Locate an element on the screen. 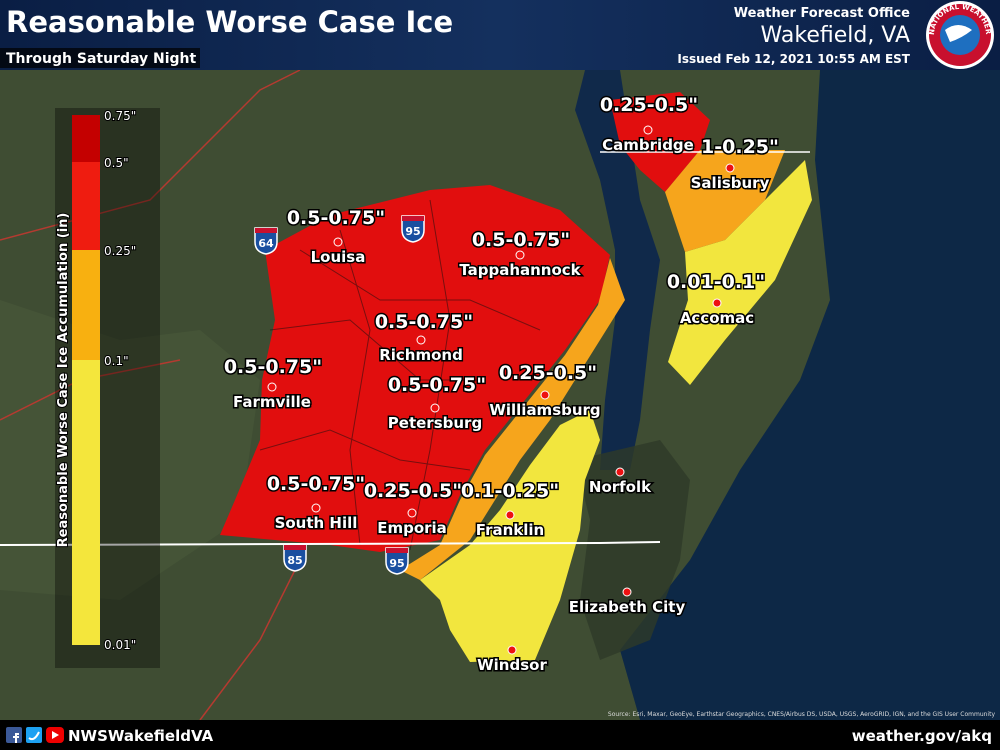 The width and height of the screenshot is (1000, 750). legend-tick: 0.25" is located at coordinates (120, 251).